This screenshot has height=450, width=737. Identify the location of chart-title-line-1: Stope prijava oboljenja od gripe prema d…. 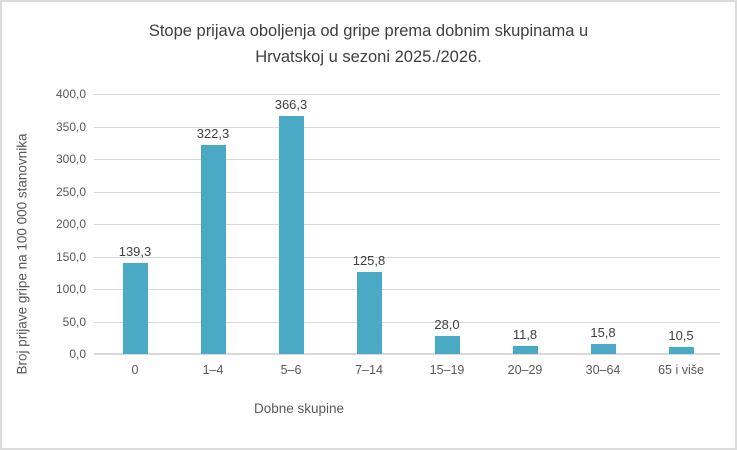
(368, 31).